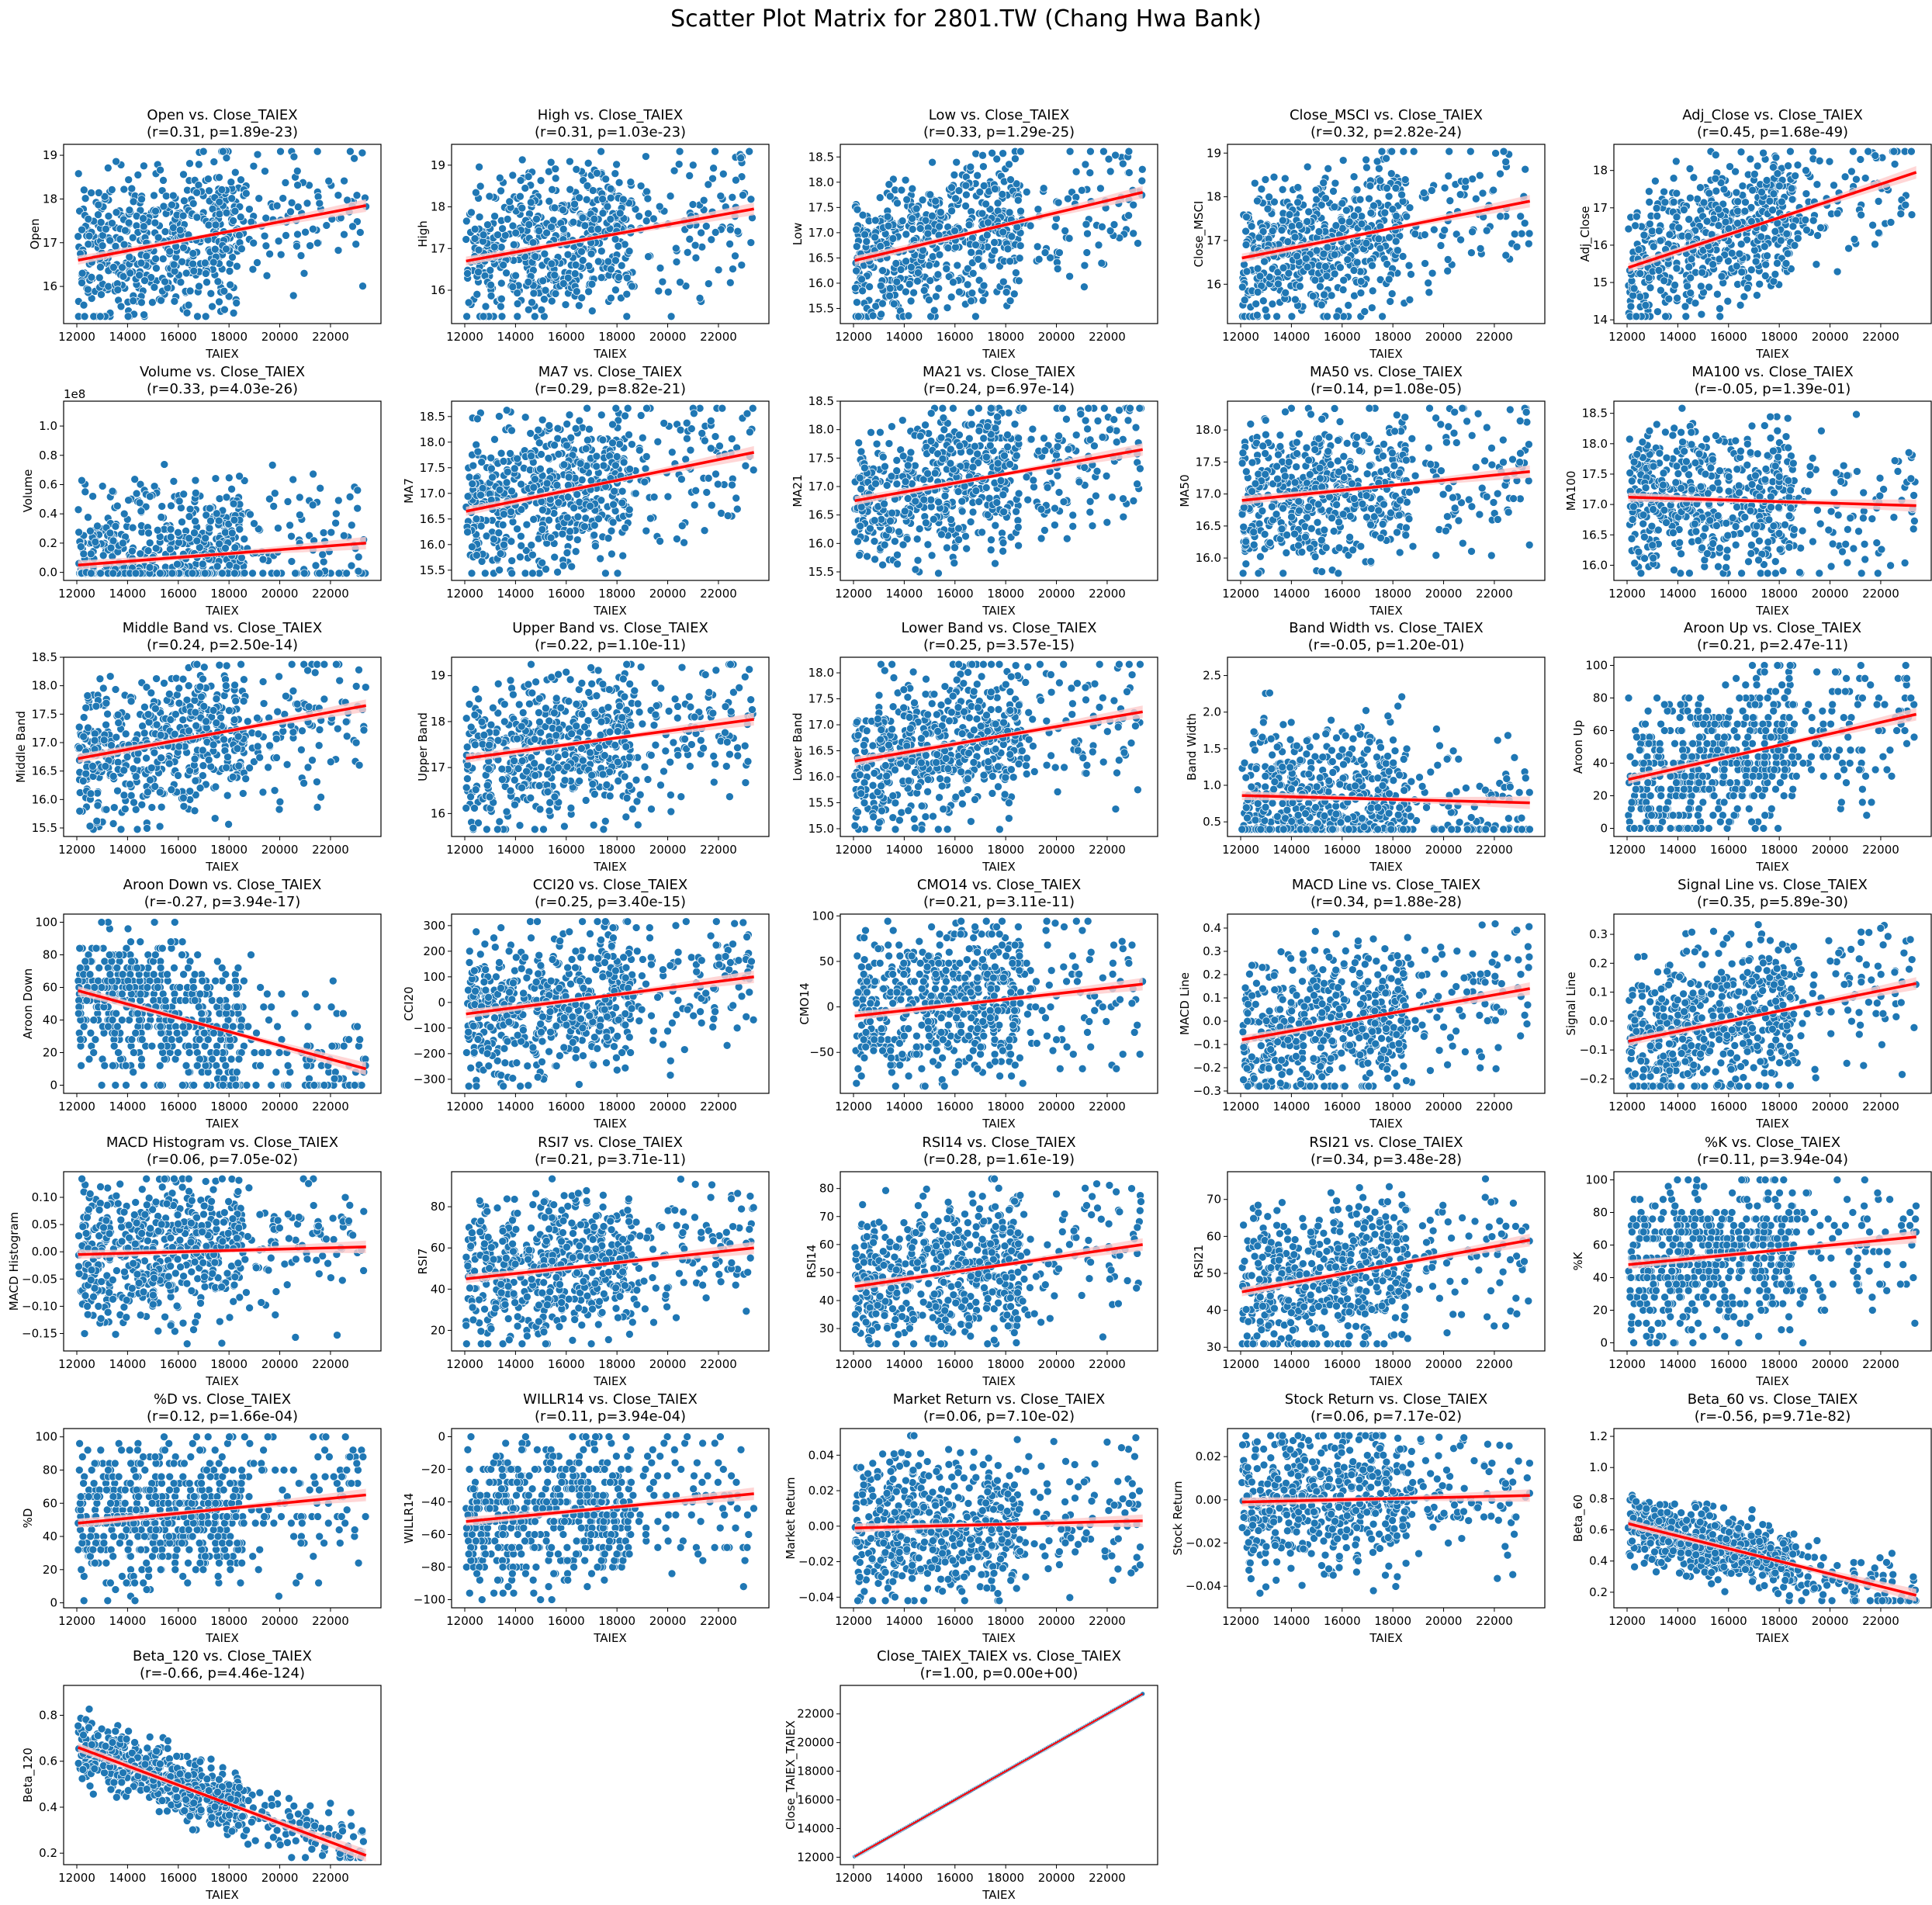 This screenshot has height=1905, width=1932. Describe the element at coordinates (998, 354) in the screenshot. I see `x-axis-label: TAIEX` at that location.